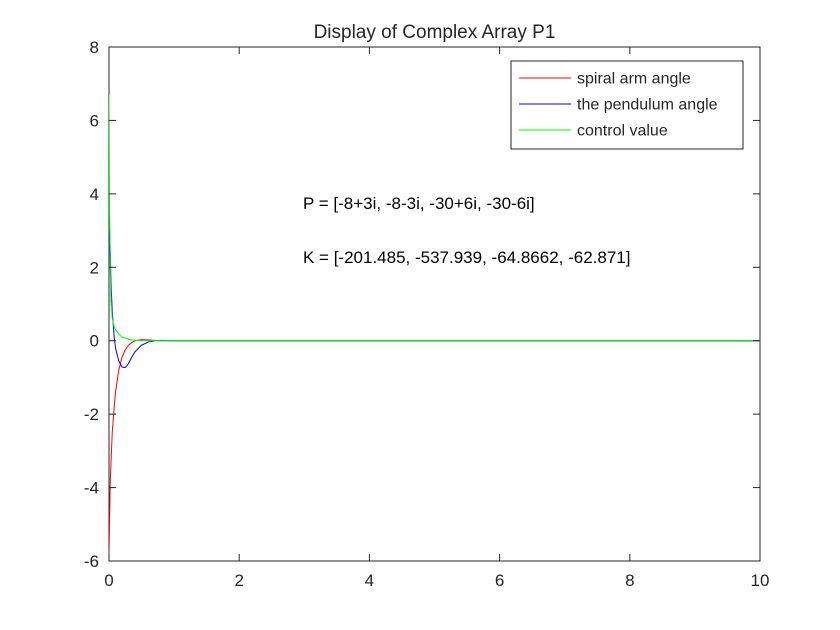 This screenshot has width=840, height=630. I want to click on y-tick-label: 0, so click(94, 341).